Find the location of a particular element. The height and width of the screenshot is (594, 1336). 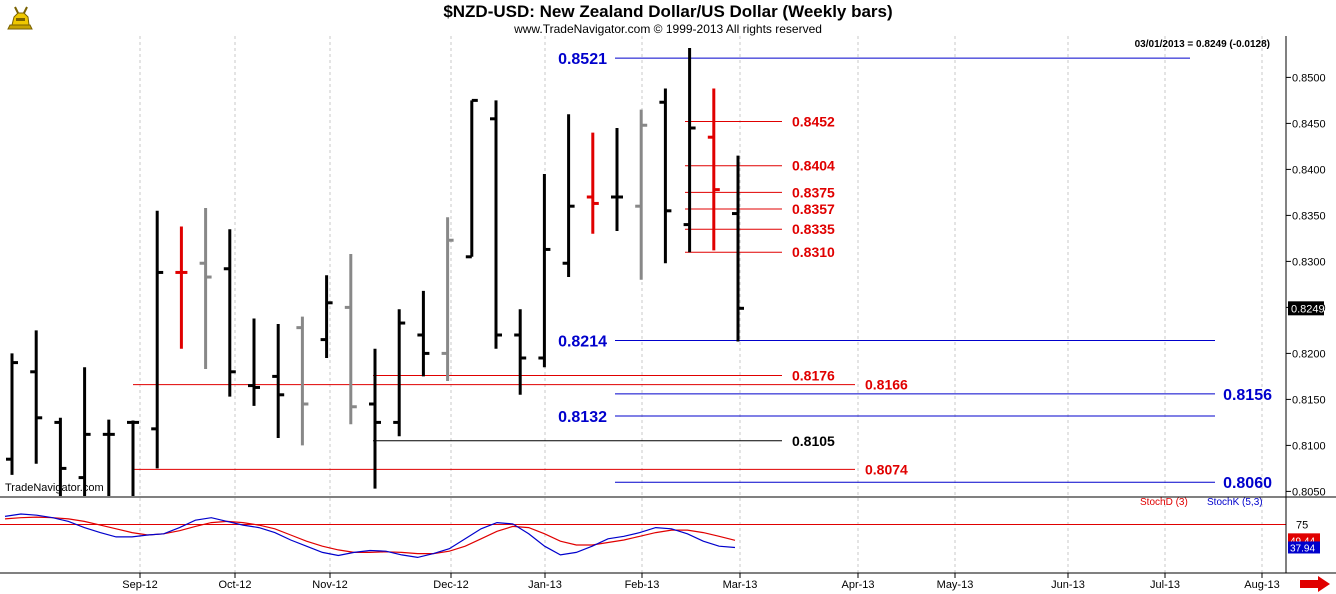

level-label: 0.8375 is located at coordinates (813, 192).